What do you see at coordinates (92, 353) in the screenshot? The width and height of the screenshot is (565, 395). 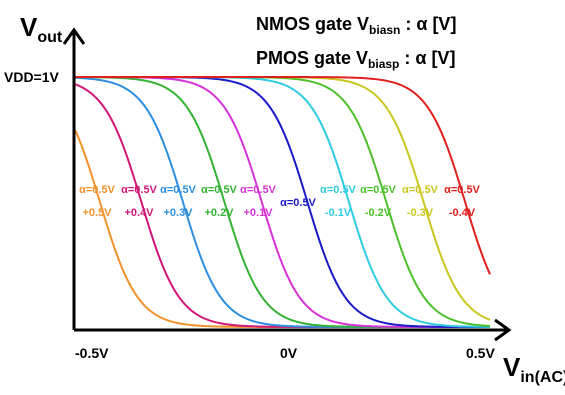 I see `x-tick-label-neg05: -0.5V` at bounding box center [92, 353].